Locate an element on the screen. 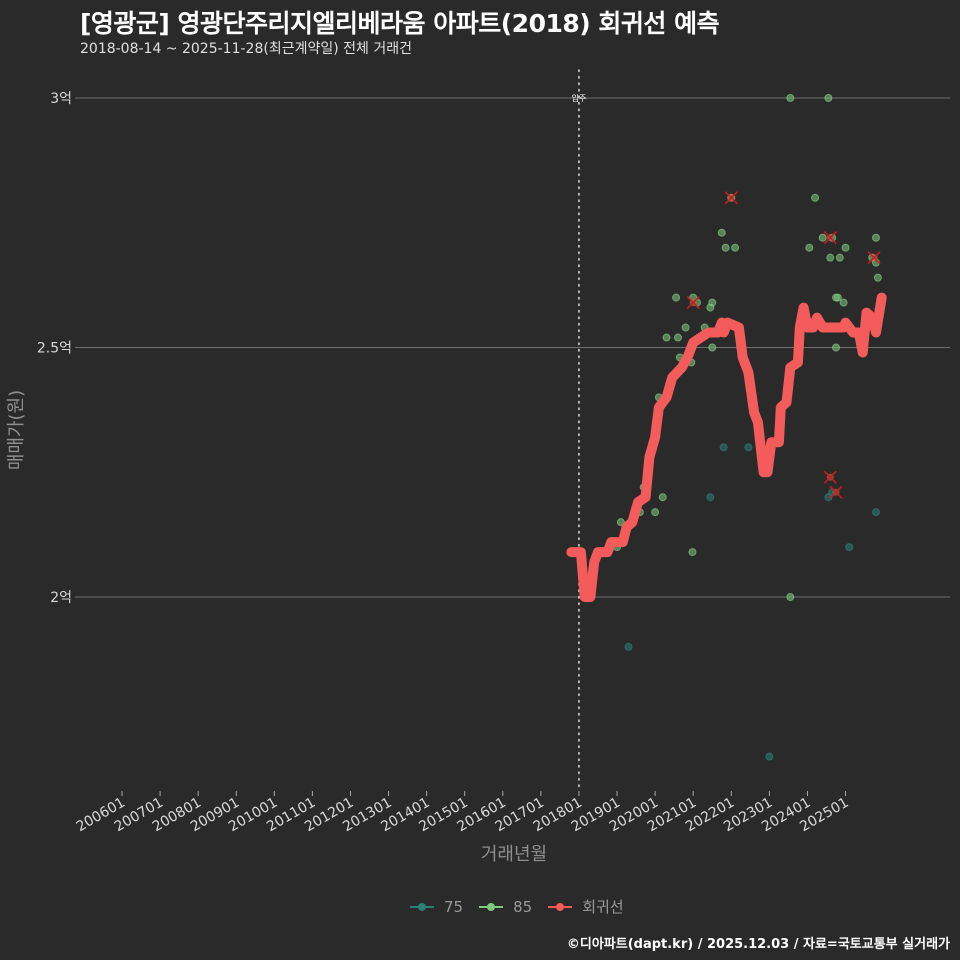 This screenshot has width=960, height=960. legend-label: 회귀선 is located at coordinates (603, 907).